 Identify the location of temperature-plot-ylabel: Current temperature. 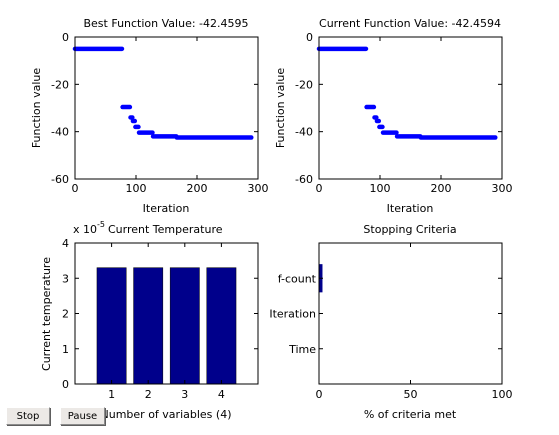
(46, 314).